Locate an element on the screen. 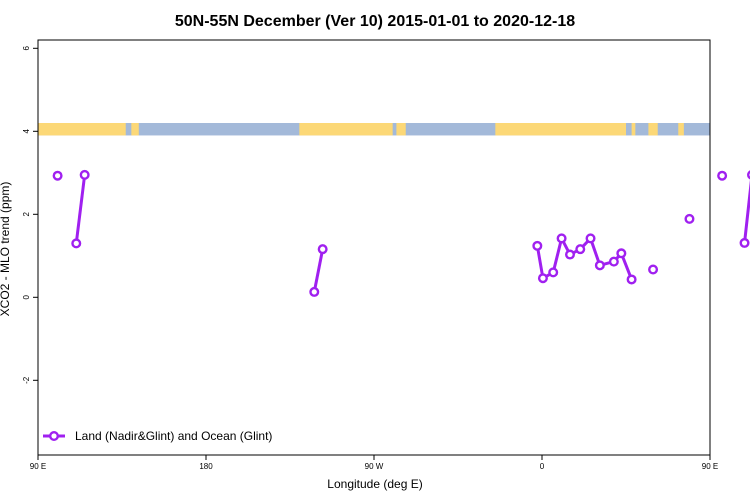  x-tick-label: 0 is located at coordinates (542, 466).